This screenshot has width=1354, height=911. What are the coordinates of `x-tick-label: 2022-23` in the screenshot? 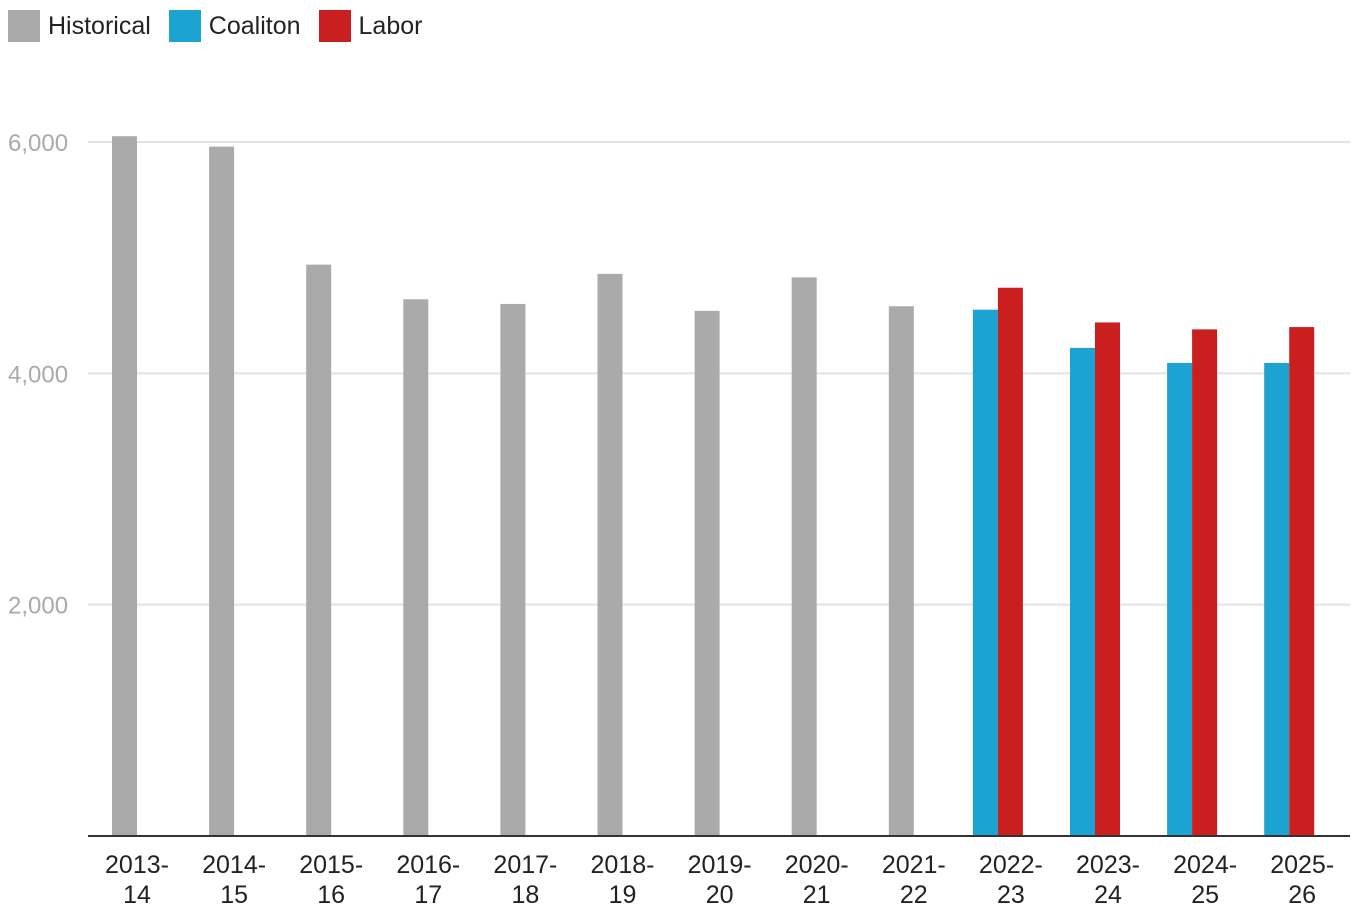 It's located at (1011, 880).